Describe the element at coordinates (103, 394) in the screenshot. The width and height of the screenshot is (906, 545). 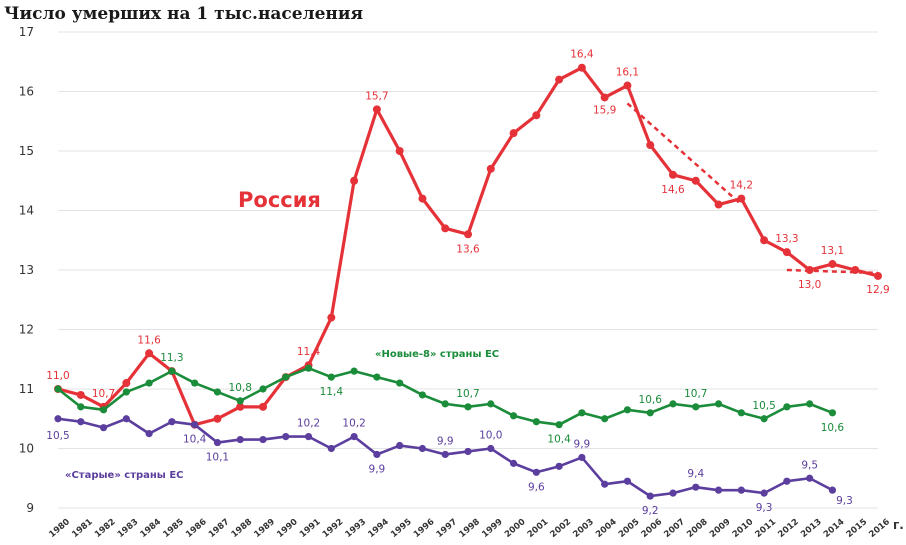
I see `russia-data-label: 10,7` at that location.